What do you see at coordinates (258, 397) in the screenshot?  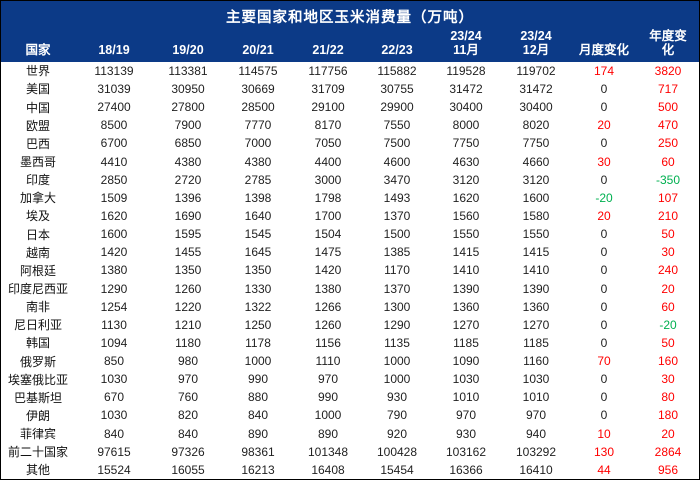 I see `value-cell: 880` at bounding box center [258, 397].